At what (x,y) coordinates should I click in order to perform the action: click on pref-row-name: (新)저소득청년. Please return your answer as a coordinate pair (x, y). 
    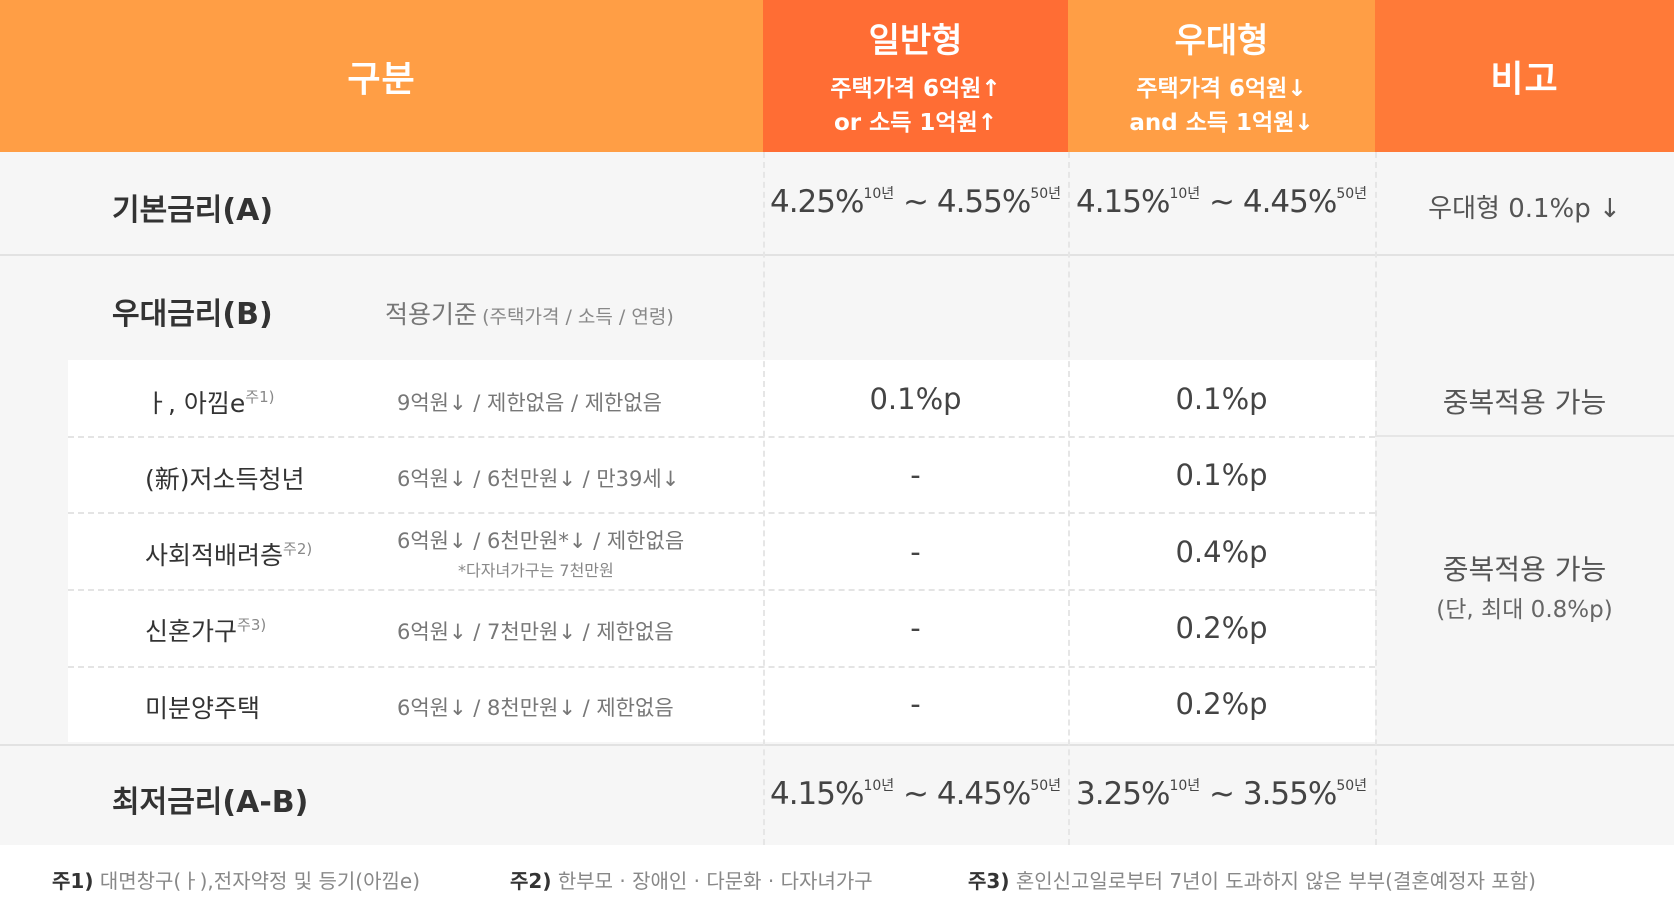
    Looking at the image, I should click on (225, 478).